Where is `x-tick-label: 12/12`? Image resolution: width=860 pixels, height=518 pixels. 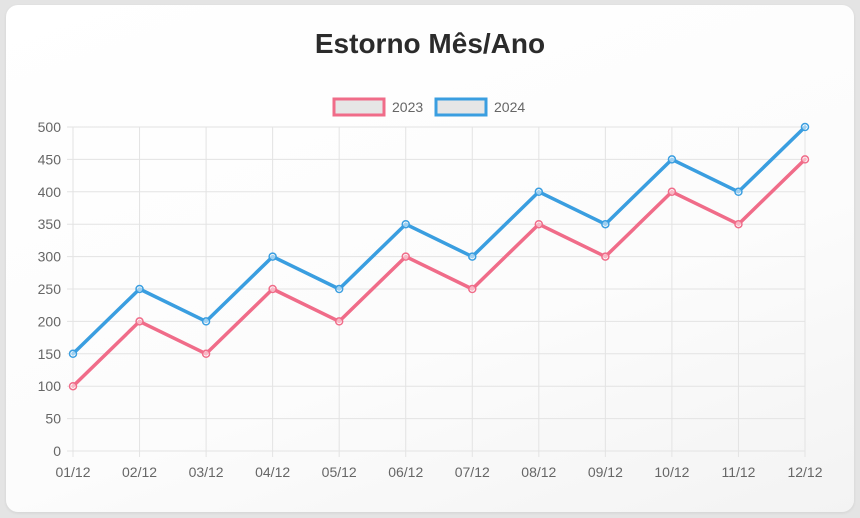 x-tick-label: 12/12 is located at coordinates (804, 472).